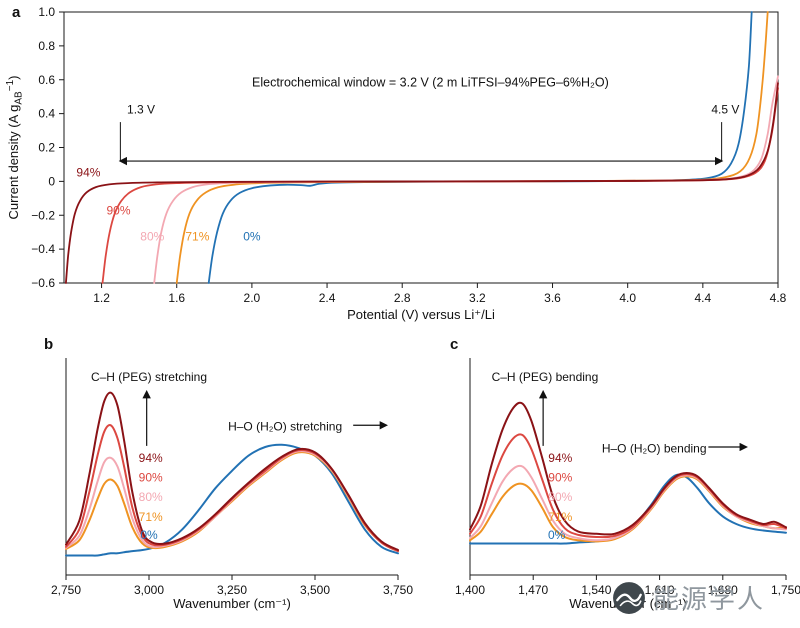 This screenshot has width=800, height=628. Describe the element at coordinates (629, 597) in the screenshot. I see `watermark-logo-icon` at that location.